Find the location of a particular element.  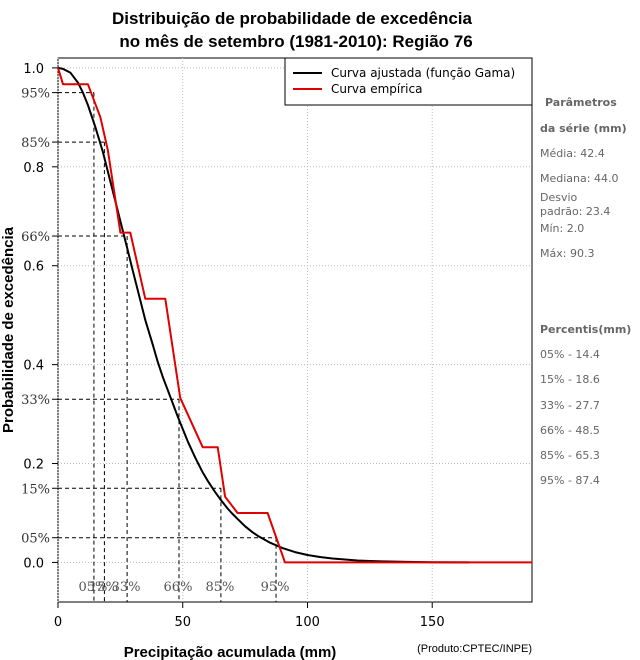

param-media: Média: 42.4 is located at coordinates (572, 153).